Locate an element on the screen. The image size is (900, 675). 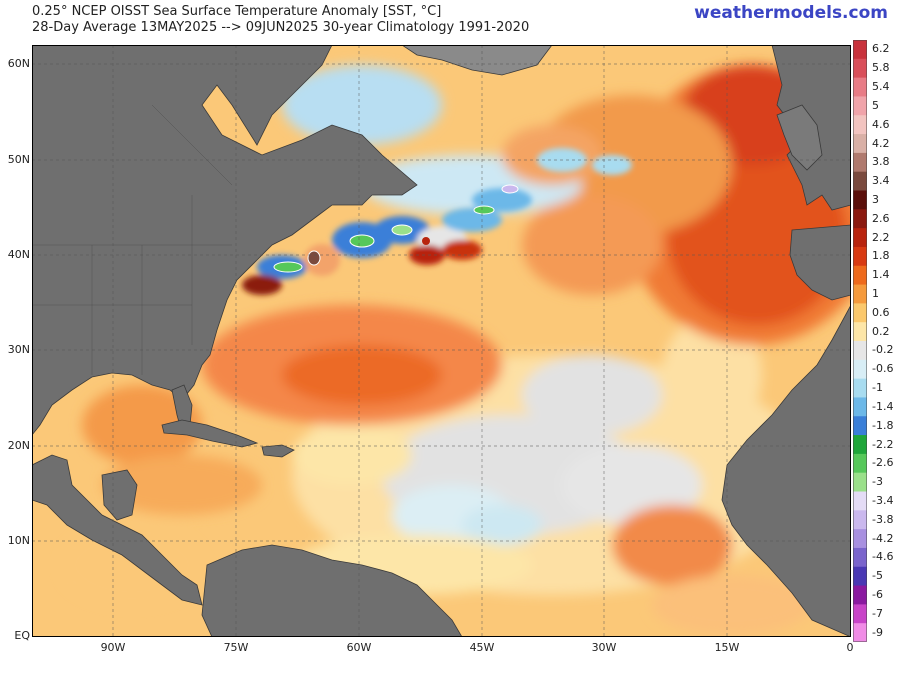
colorbar-tick-label: 5 is located at coordinates (875, 105).